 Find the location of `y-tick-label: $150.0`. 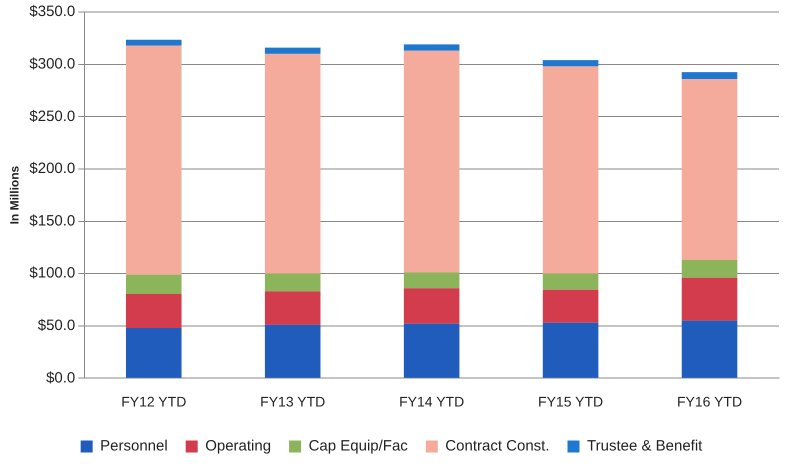

y-tick-label: $150.0 is located at coordinates (52, 221).